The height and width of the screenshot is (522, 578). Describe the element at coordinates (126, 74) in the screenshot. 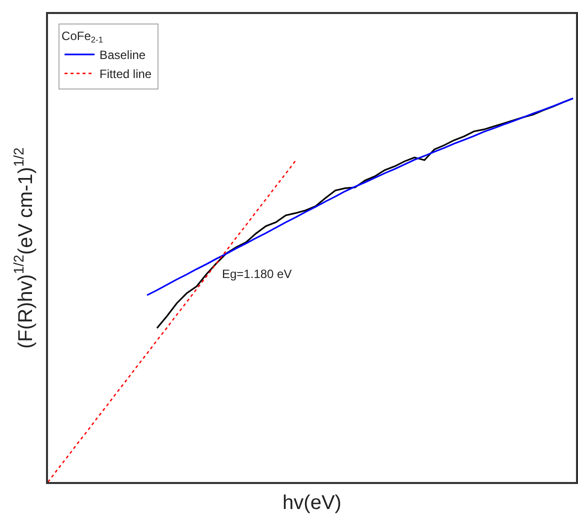

I see `legend-label: Fitted line` at that location.